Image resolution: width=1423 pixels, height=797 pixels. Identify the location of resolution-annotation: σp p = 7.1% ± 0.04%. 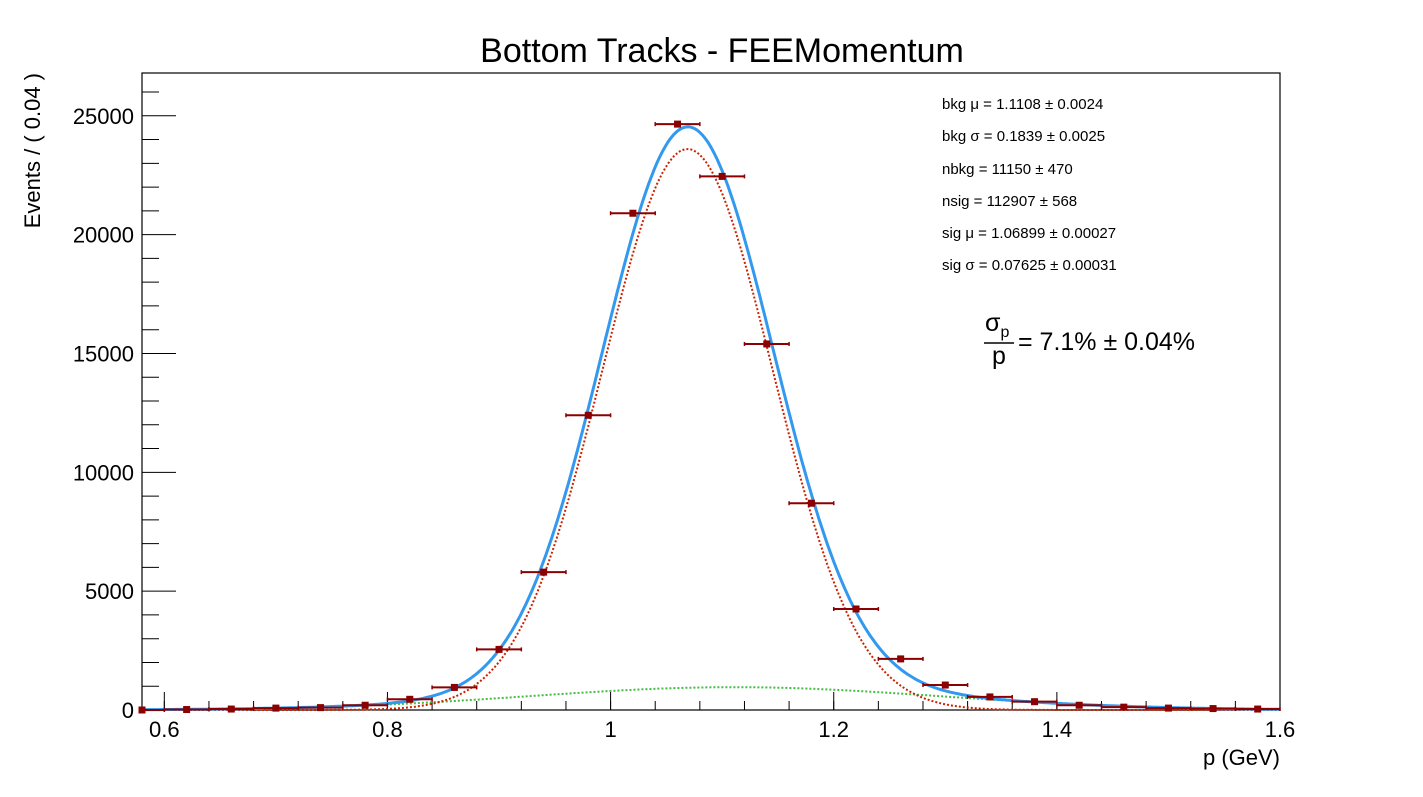
(1089, 339).